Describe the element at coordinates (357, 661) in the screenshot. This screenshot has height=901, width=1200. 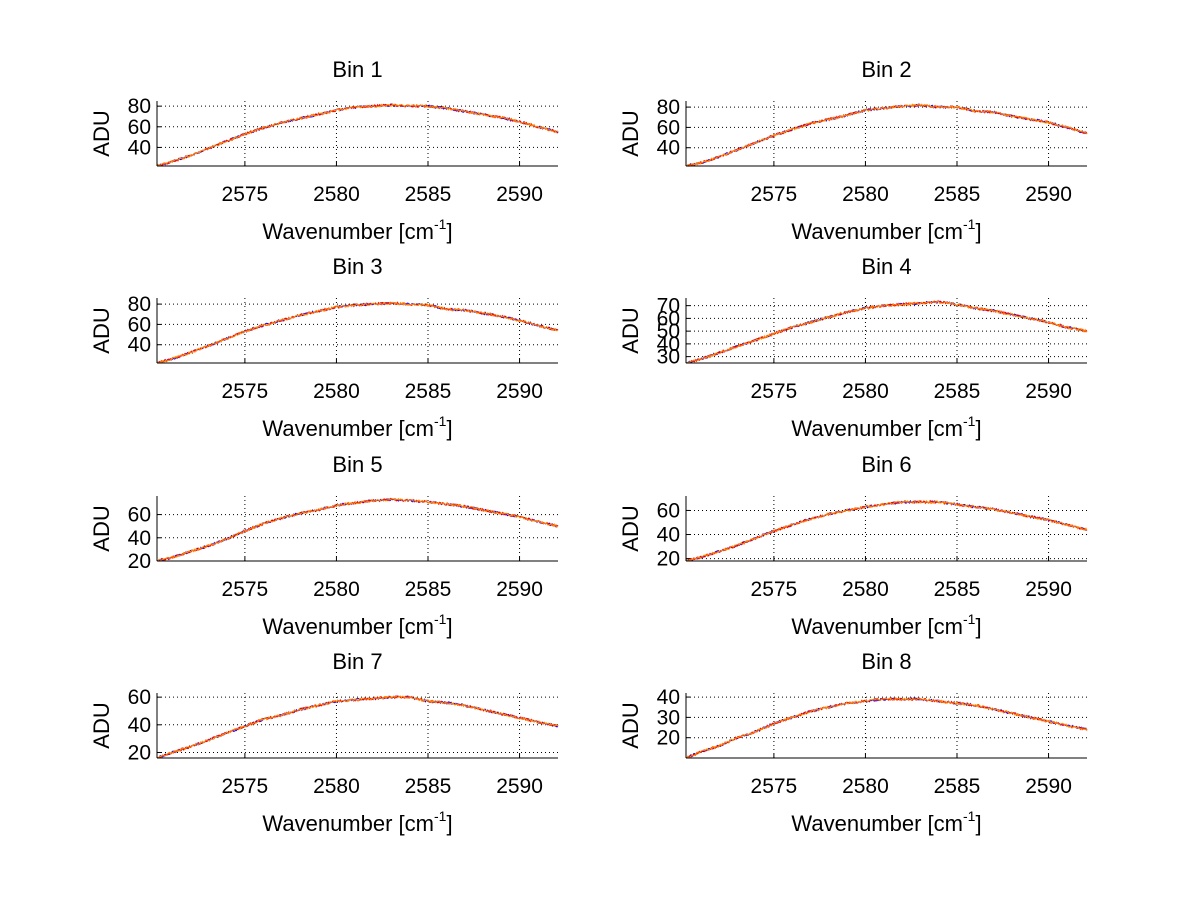
I see `chart-title: Bin 7` at that location.